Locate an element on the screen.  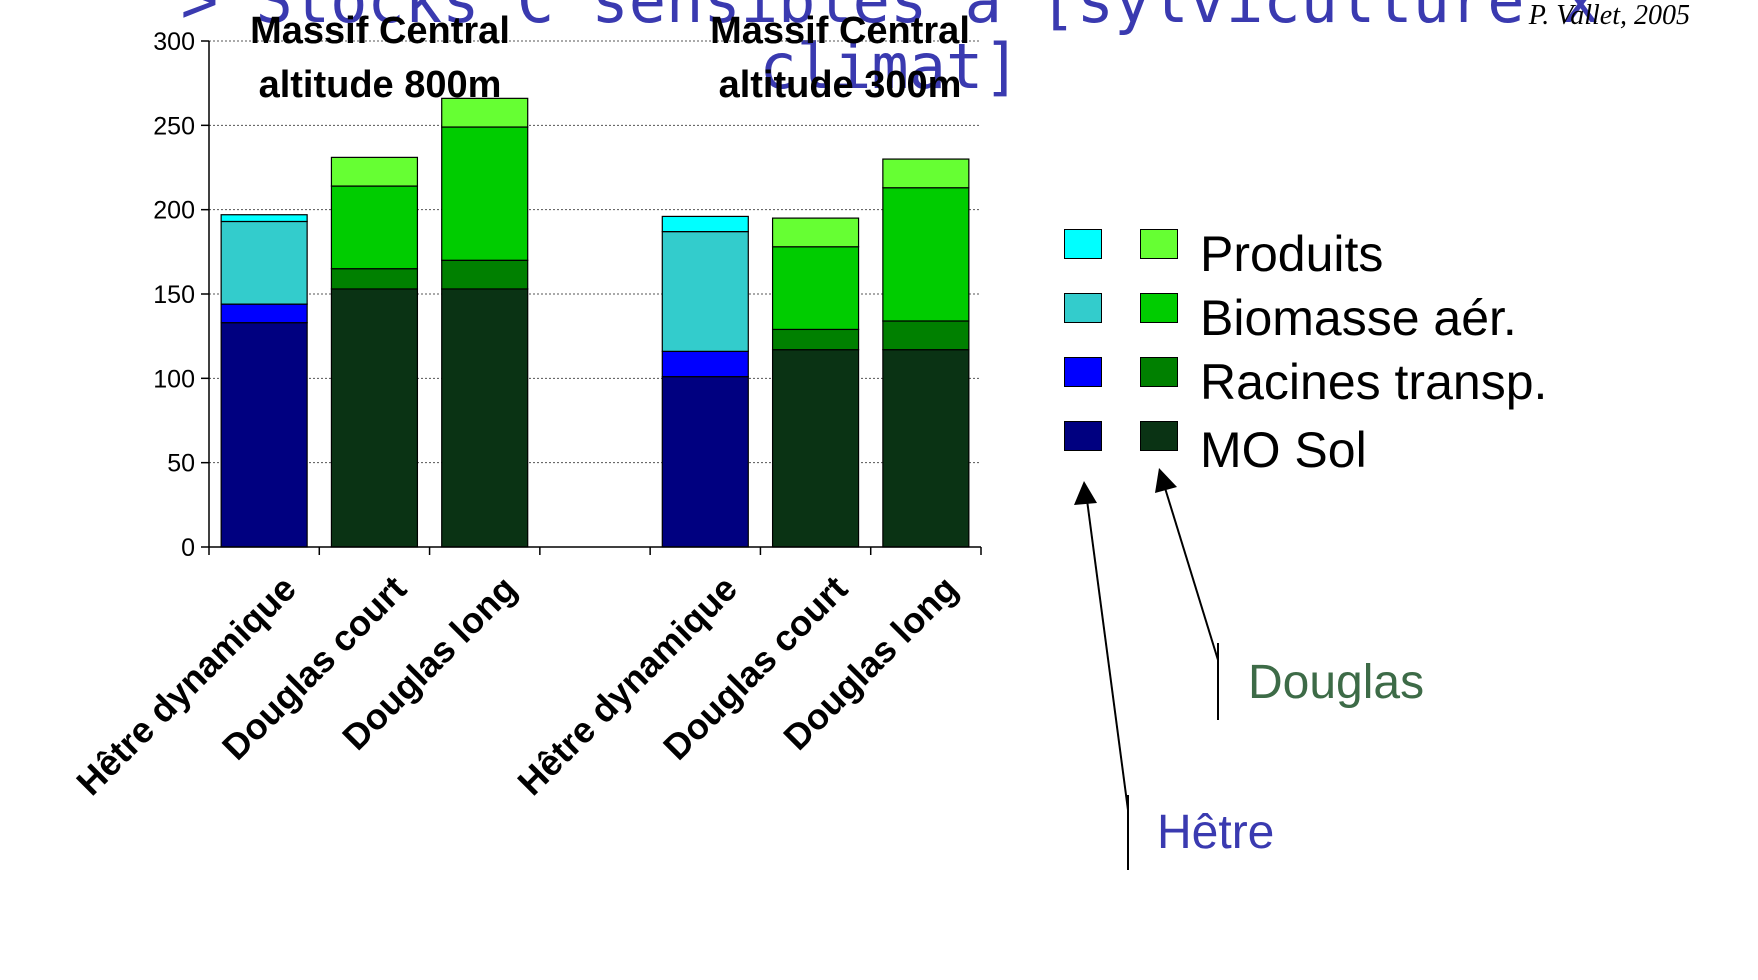
legend-label-produits: Produits is located at coordinates (1292, 254).